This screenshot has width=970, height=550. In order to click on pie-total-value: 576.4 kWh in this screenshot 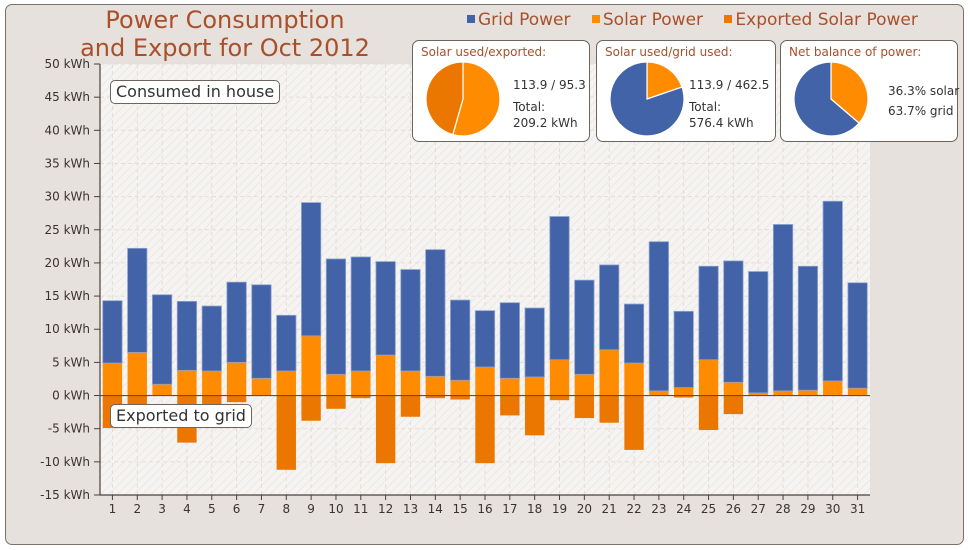, I will do `click(721, 123)`.